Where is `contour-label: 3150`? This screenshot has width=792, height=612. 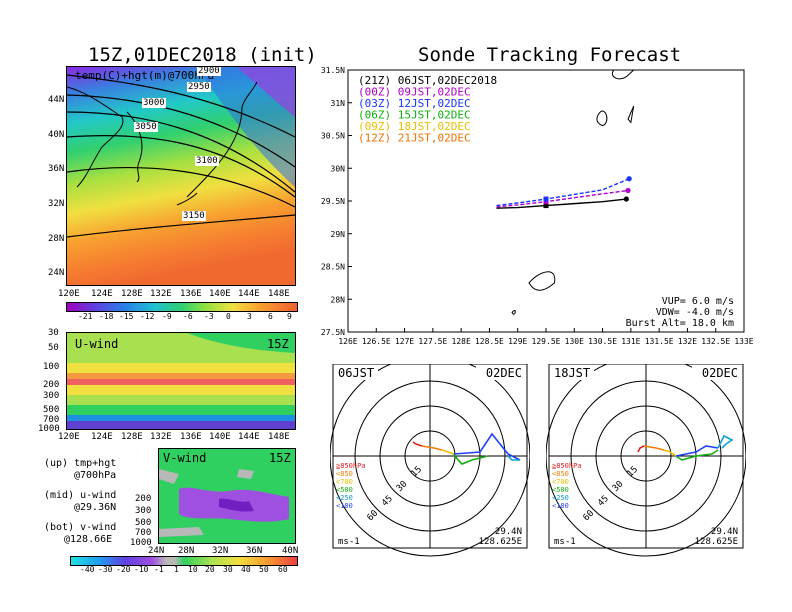
contour-label: 3150 is located at coordinates (194, 216).